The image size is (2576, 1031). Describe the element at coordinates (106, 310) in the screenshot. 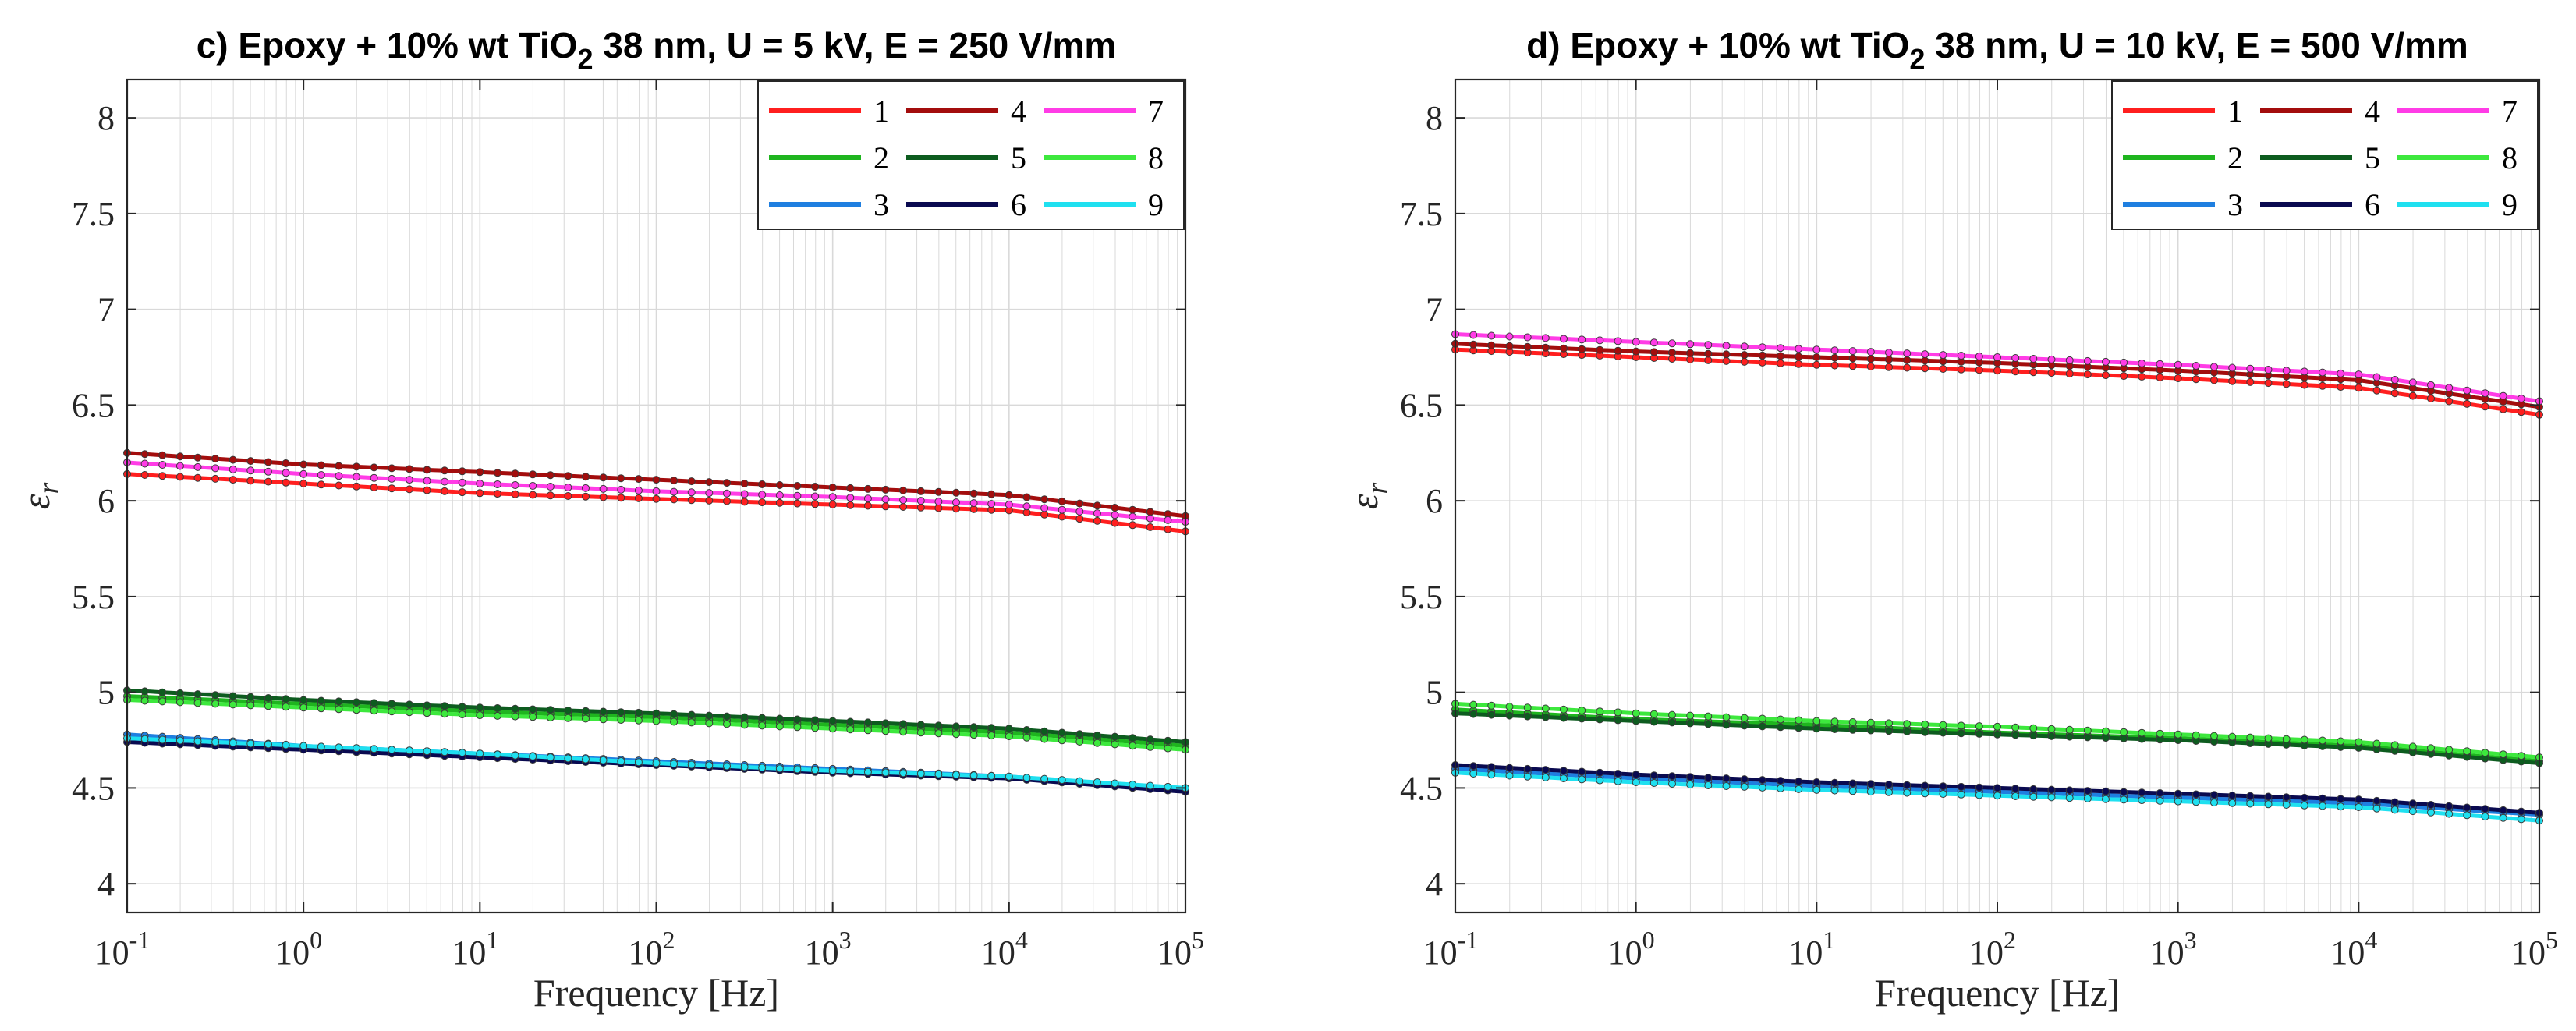

I see `y-tick-label: 7` at that location.